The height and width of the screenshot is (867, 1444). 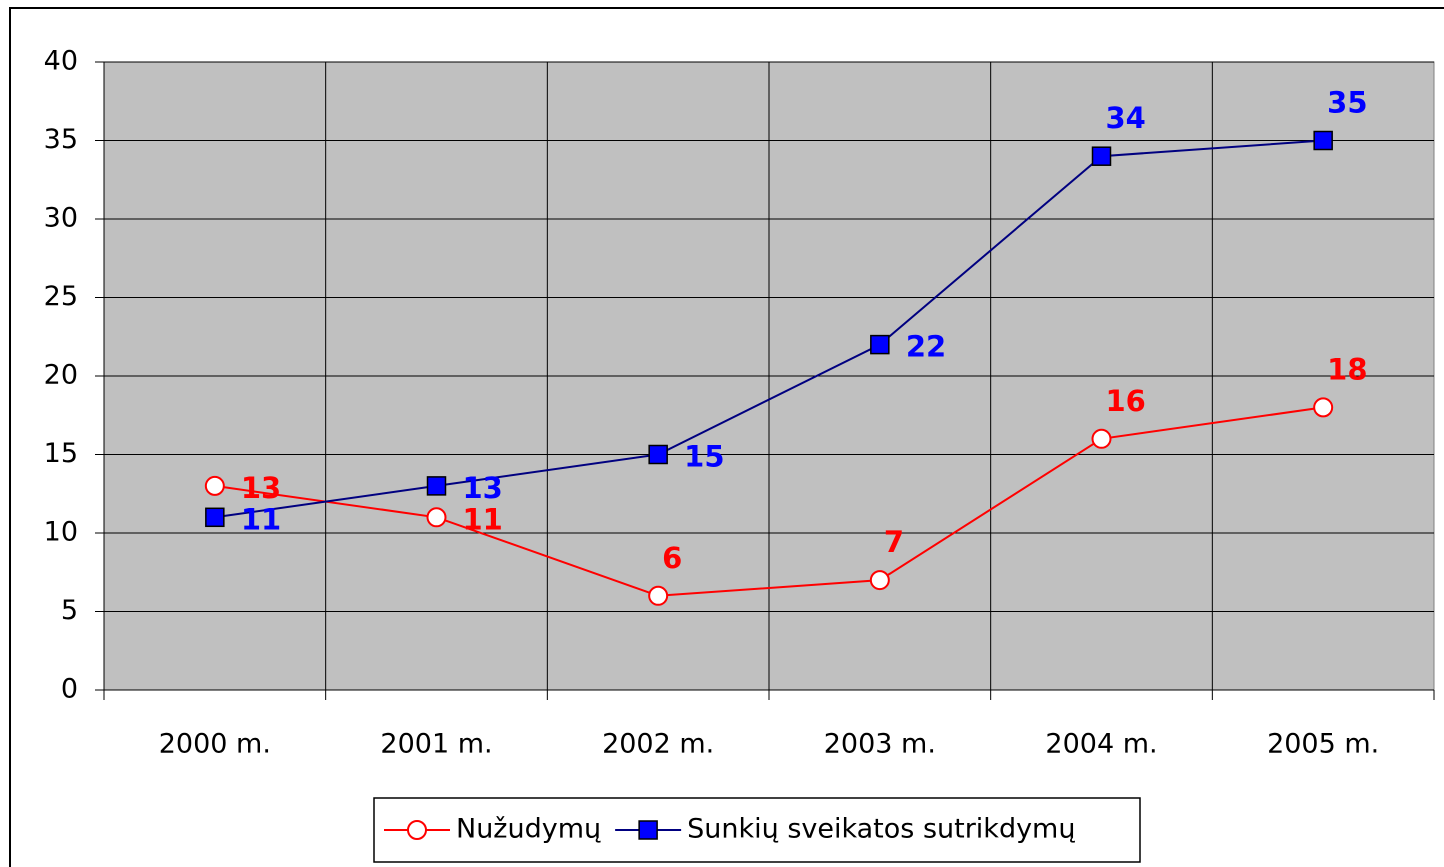 What do you see at coordinates (69, 610) in the screenshot?
I see `y-tick-label: 5` at bounding box center [69, 610].